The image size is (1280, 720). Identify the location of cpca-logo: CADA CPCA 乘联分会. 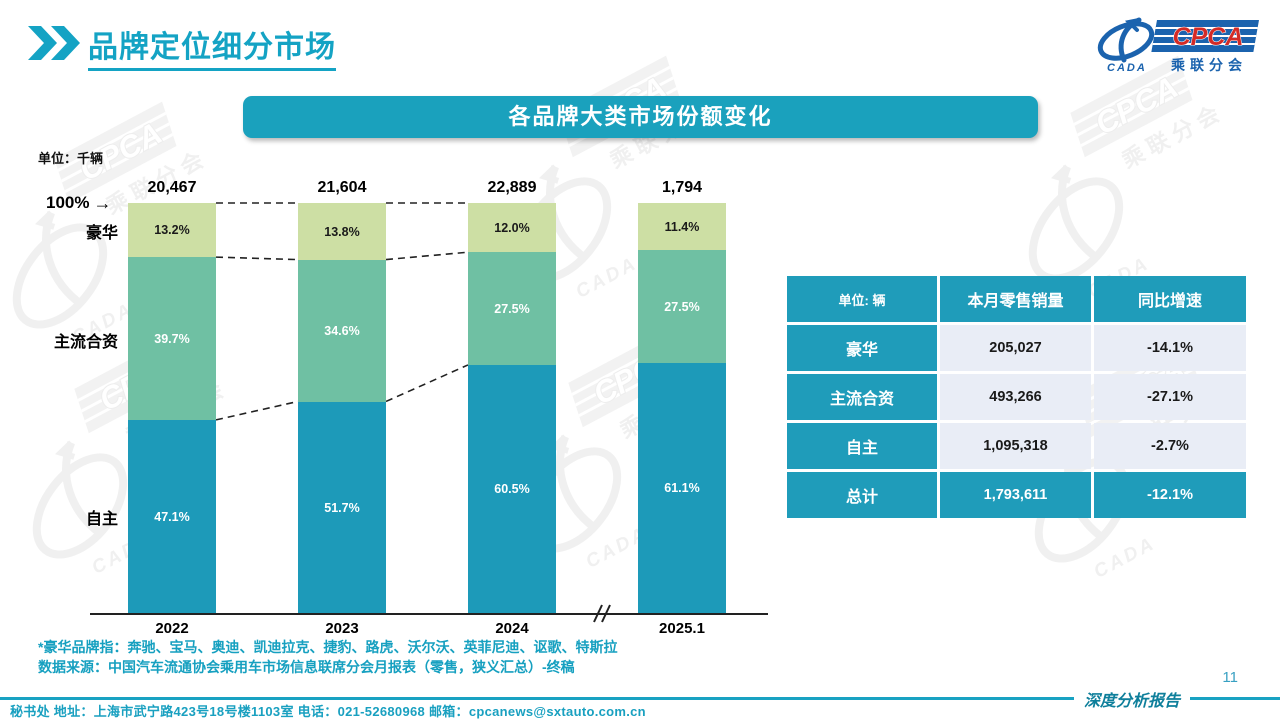
(1178, 45).